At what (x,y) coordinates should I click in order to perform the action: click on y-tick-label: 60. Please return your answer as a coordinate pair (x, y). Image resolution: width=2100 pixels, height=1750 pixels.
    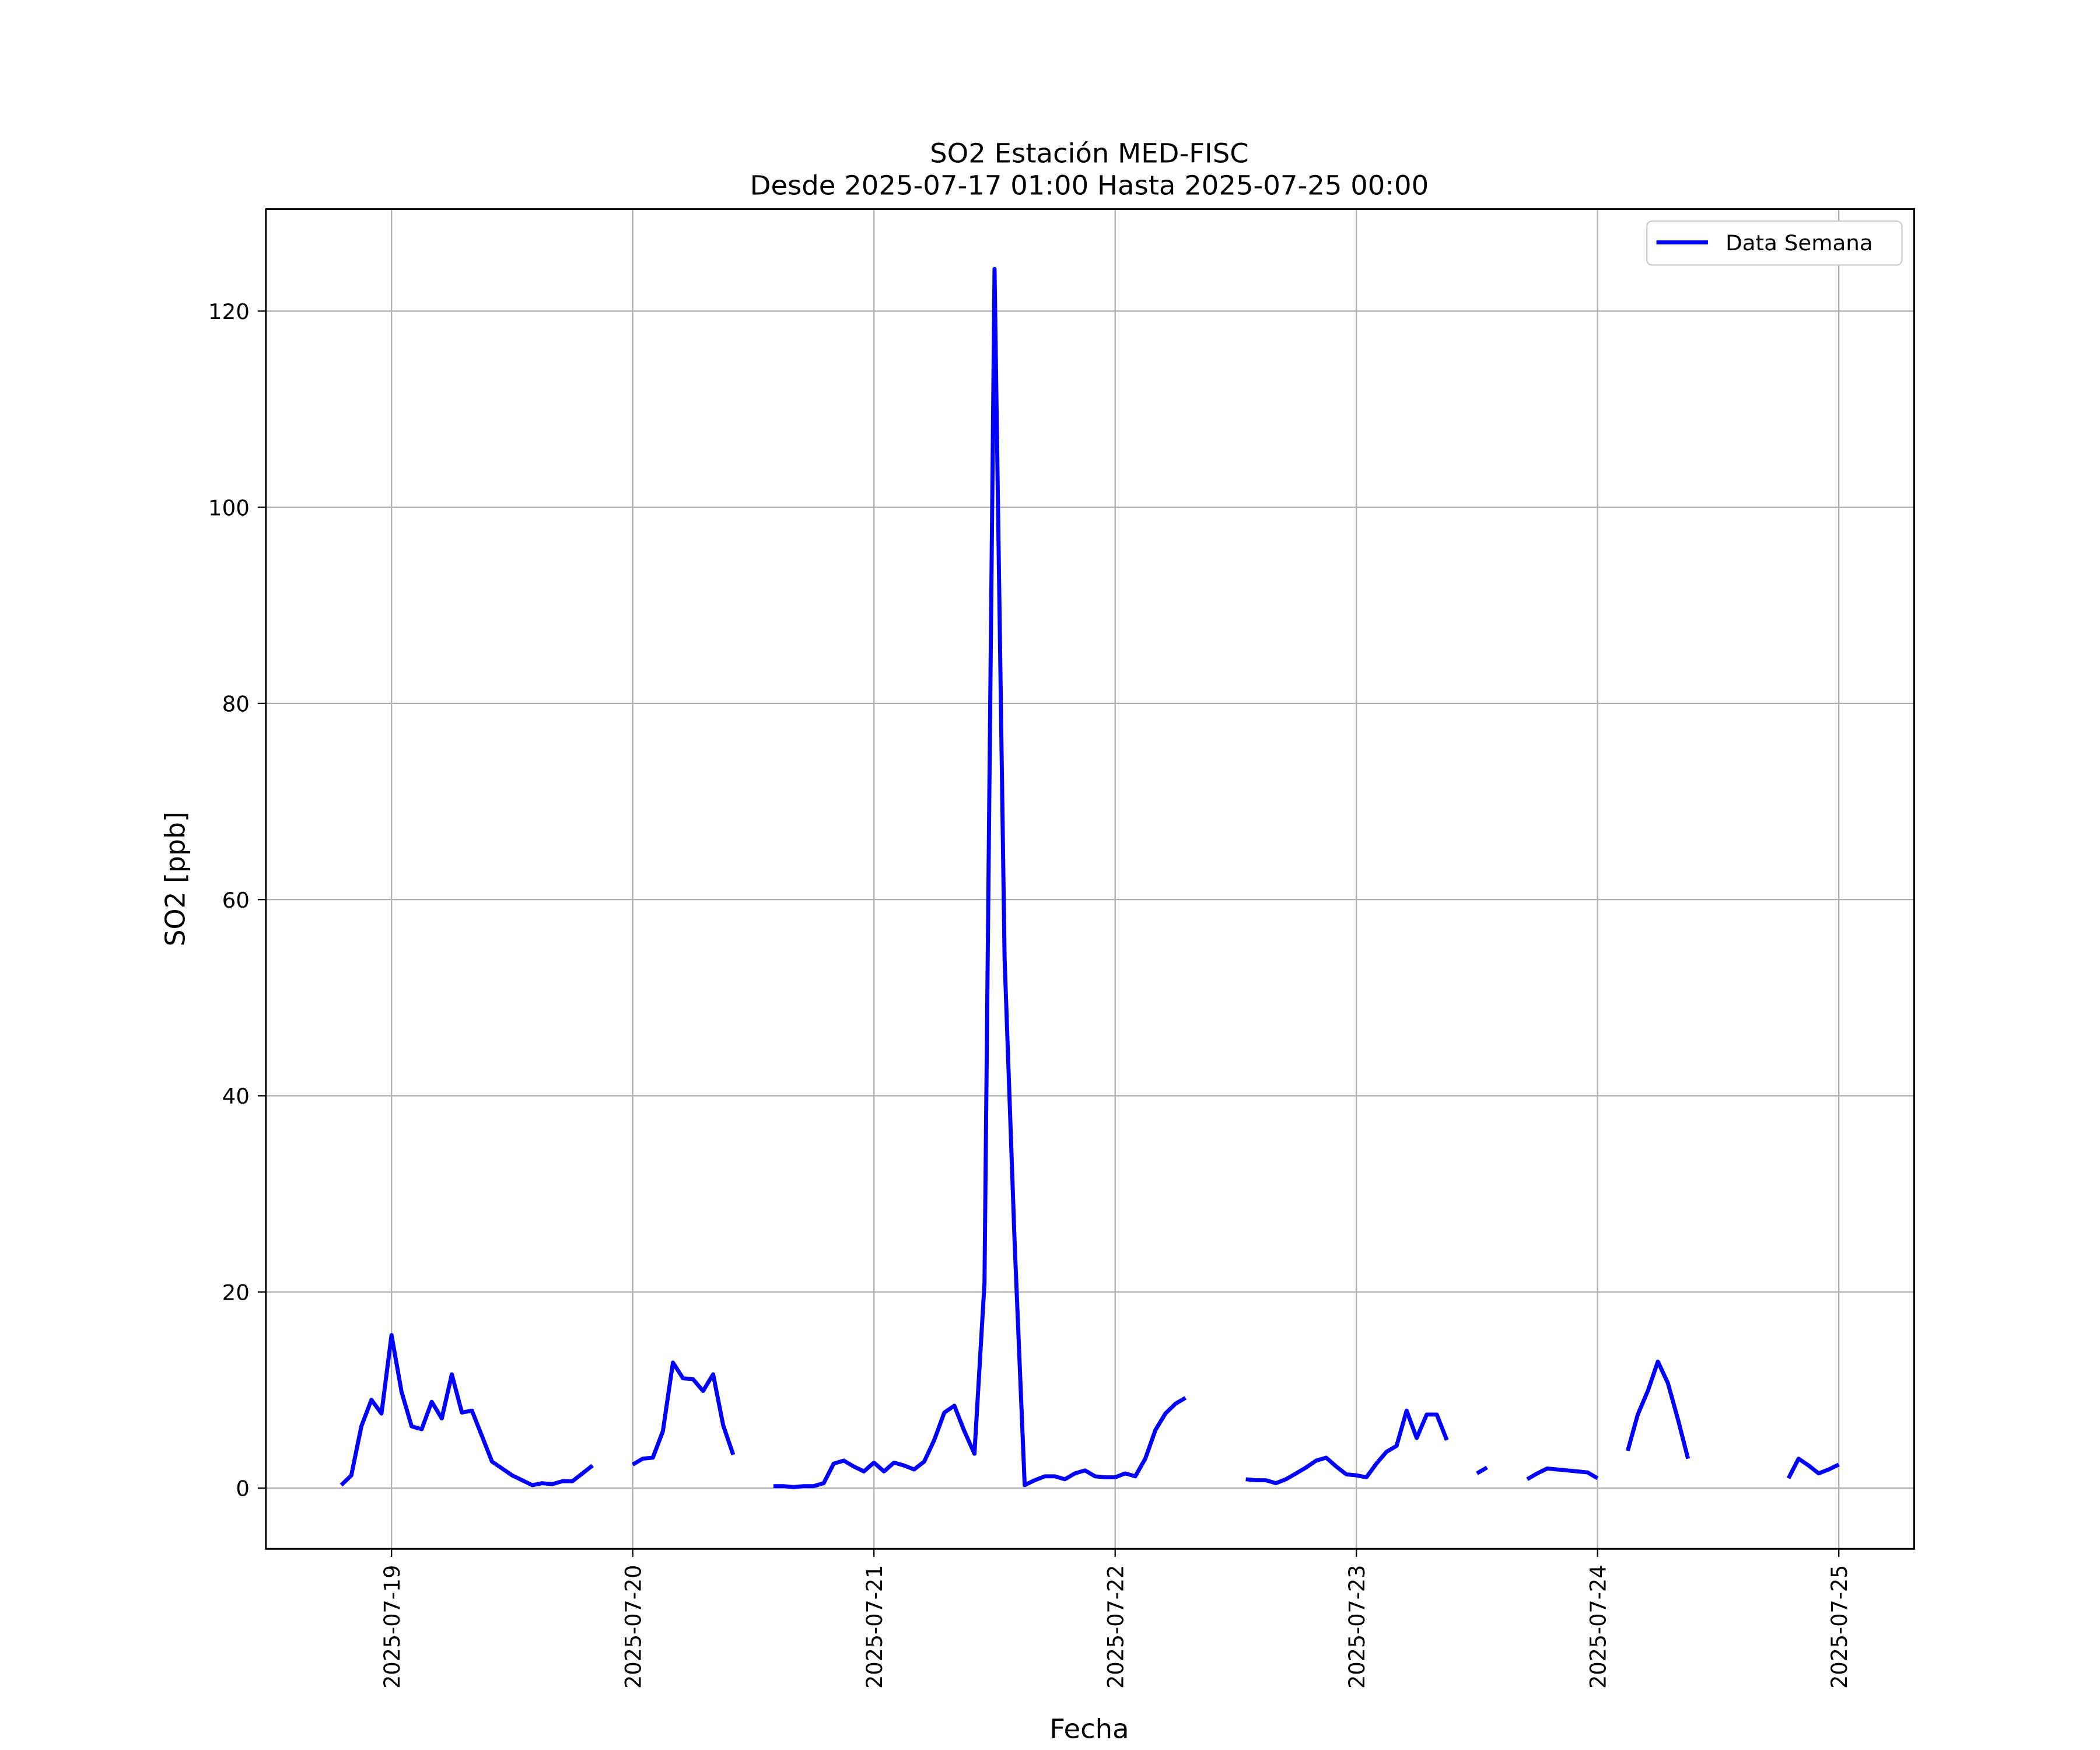
    Looking at the image, I should click on (236, 900).